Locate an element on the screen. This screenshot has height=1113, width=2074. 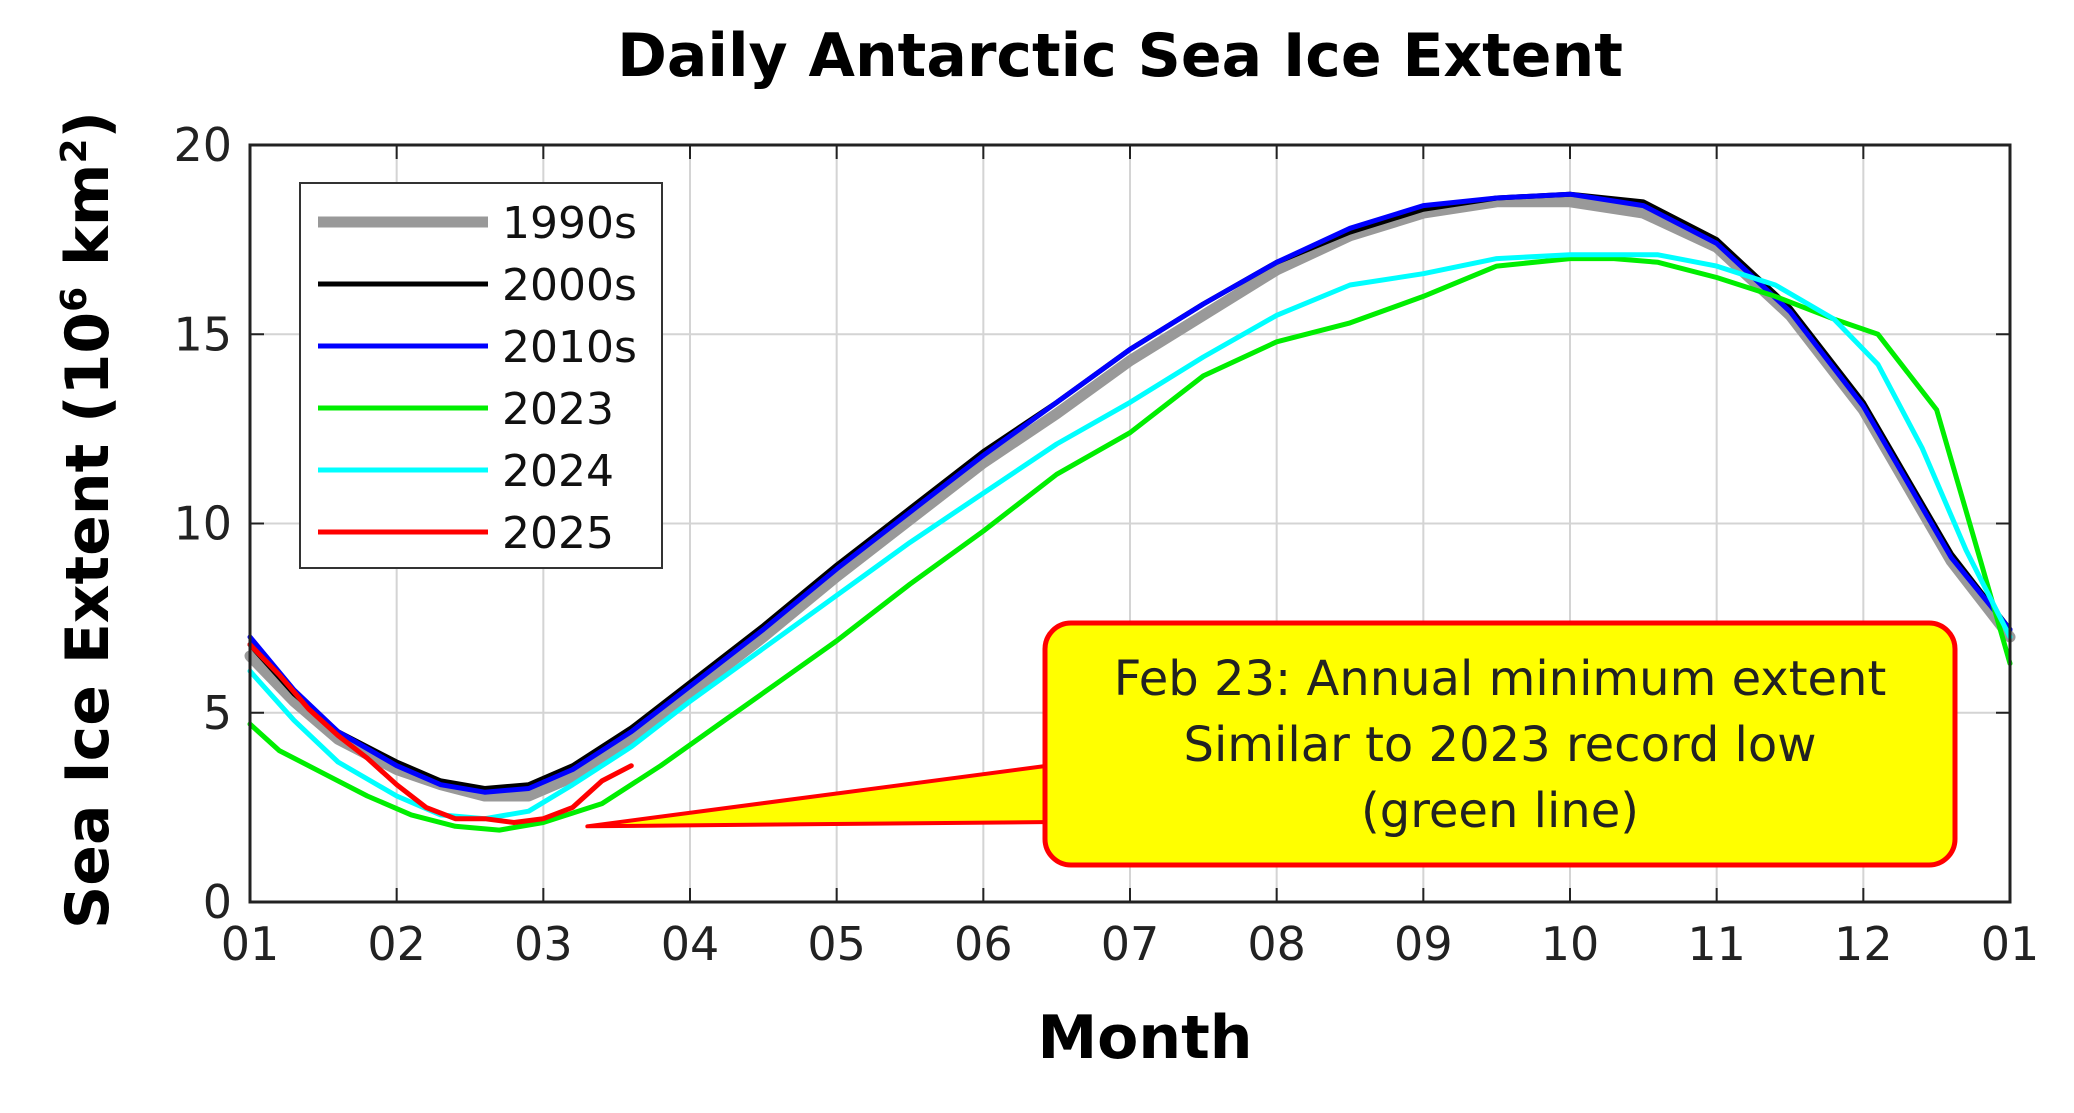
y-tick-label: 10 is located at coordinates (202, 524).